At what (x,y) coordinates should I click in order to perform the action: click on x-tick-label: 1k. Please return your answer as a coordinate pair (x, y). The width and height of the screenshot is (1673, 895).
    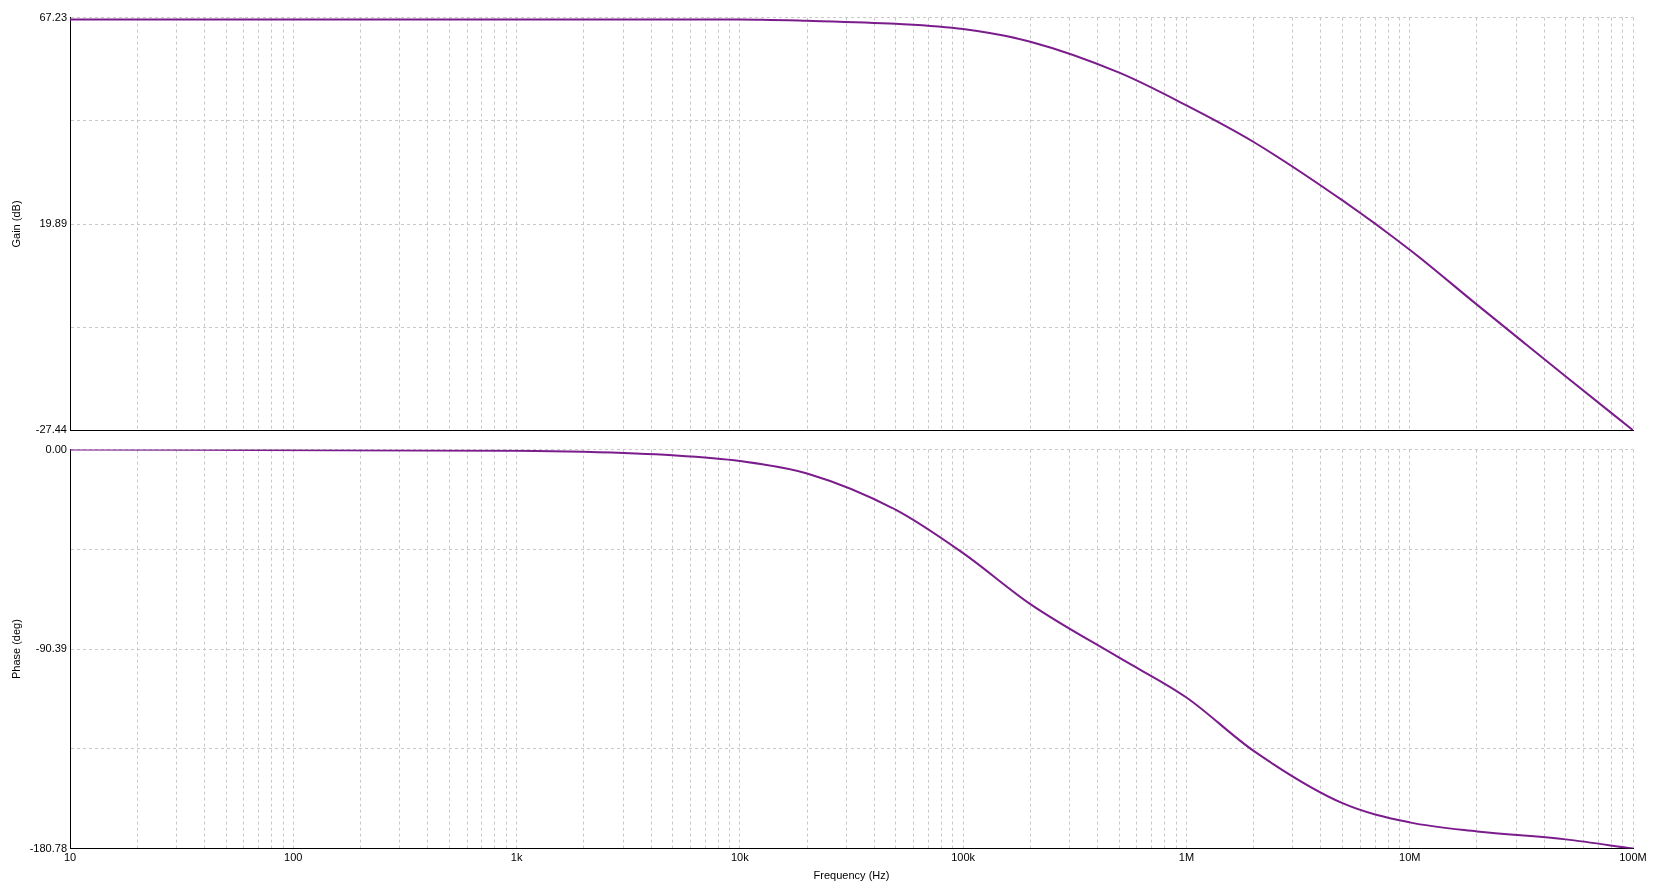
    Looking at the image, I should click on (516, 857).